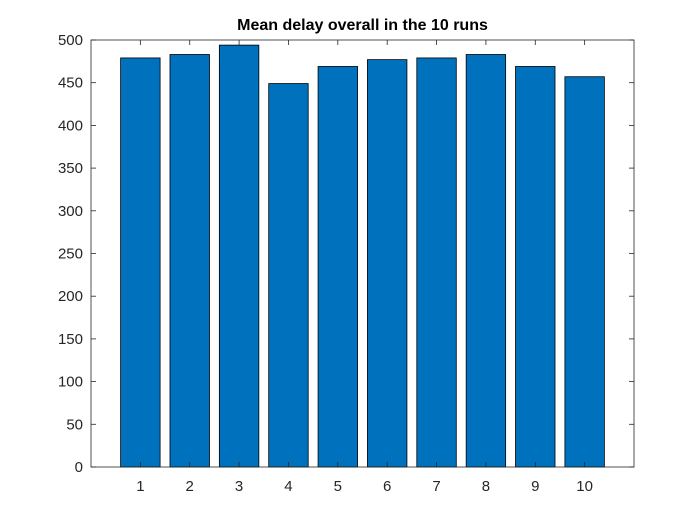 Image resolution: width=700 pixels, height=525 pixels. Describe the element at coordinates (70, 83) in the screenshot. I see `y-tick-label: 450` at that location.